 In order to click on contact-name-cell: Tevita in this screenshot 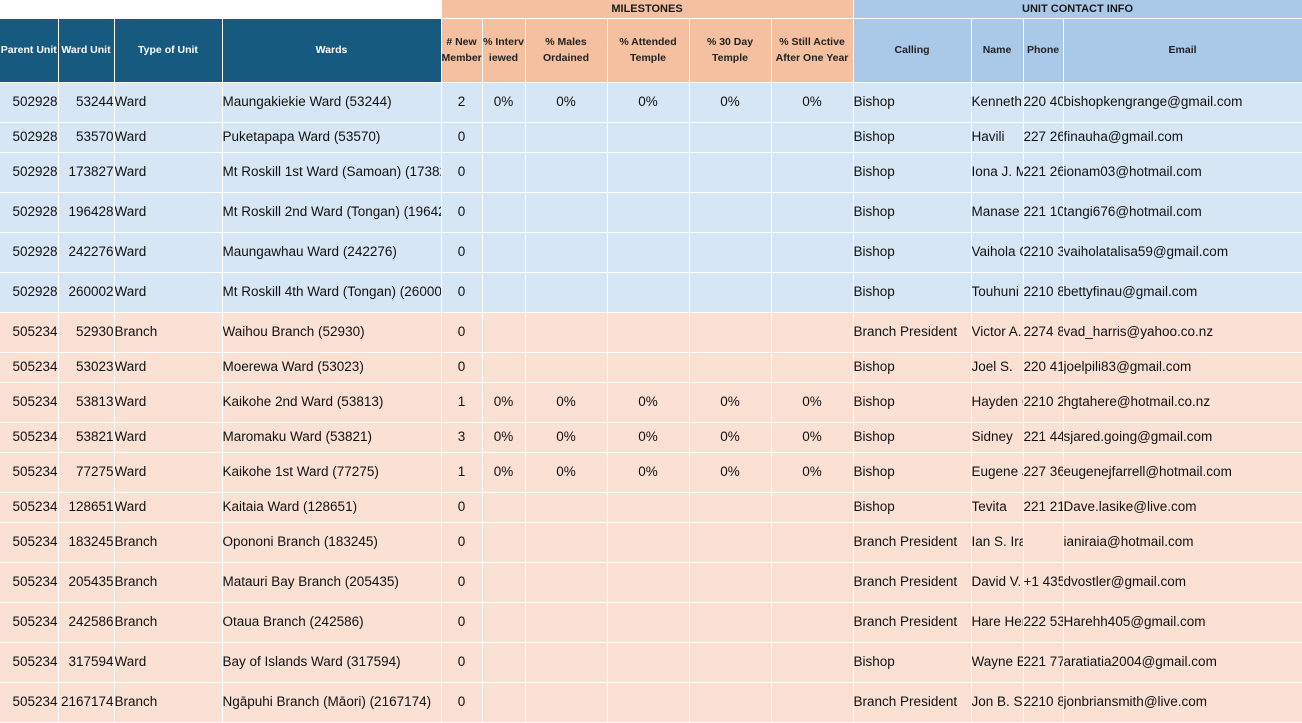, I will do `click(997, 507)`.